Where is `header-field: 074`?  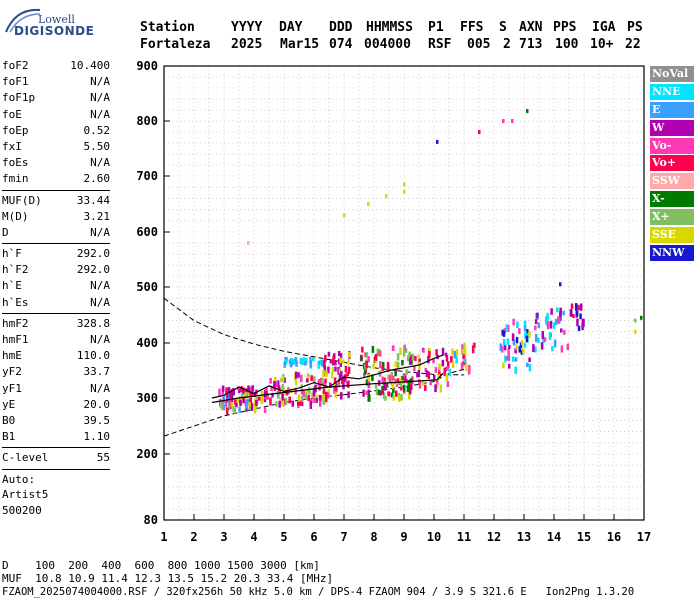 header-field: 074 is located at coordinates (341, 44).